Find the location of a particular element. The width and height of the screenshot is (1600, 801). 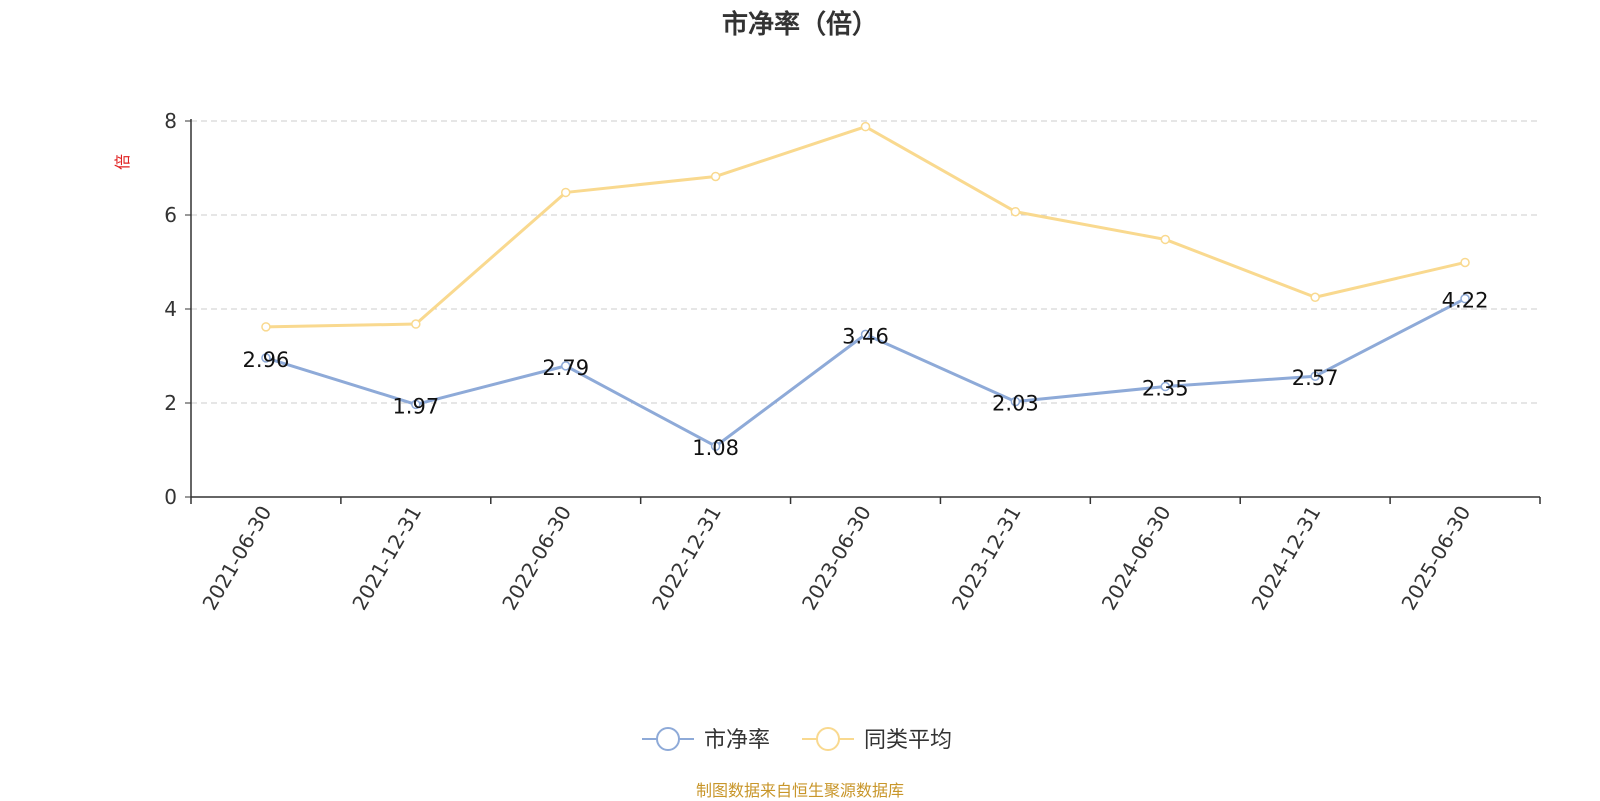

x-tick-label: 2022-12-31 is located at coordinates (686, 558).